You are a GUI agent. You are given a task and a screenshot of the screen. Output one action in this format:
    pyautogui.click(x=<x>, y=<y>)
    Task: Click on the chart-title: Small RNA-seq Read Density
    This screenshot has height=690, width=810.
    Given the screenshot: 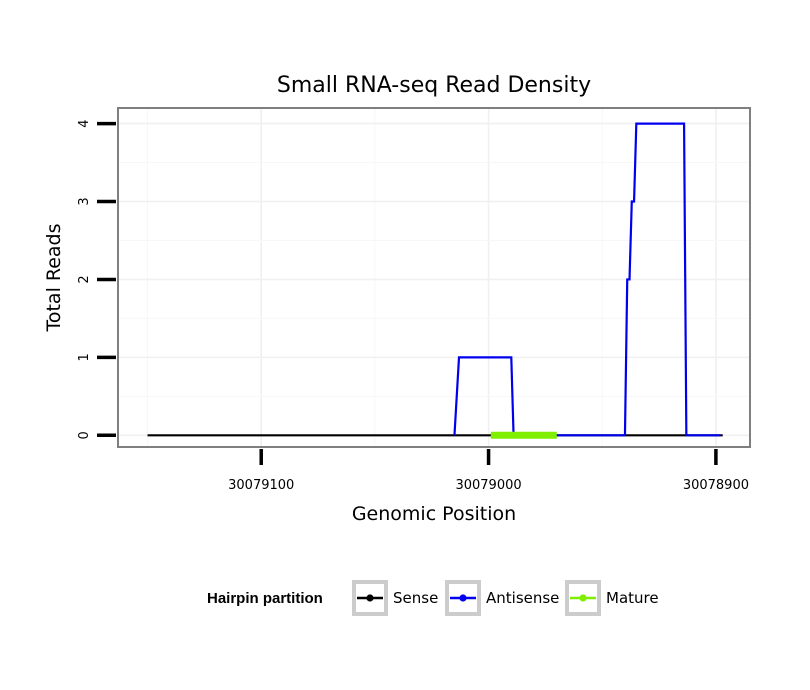 What is the action you would take?
    pyautogui.click(x=434, y=85)
    